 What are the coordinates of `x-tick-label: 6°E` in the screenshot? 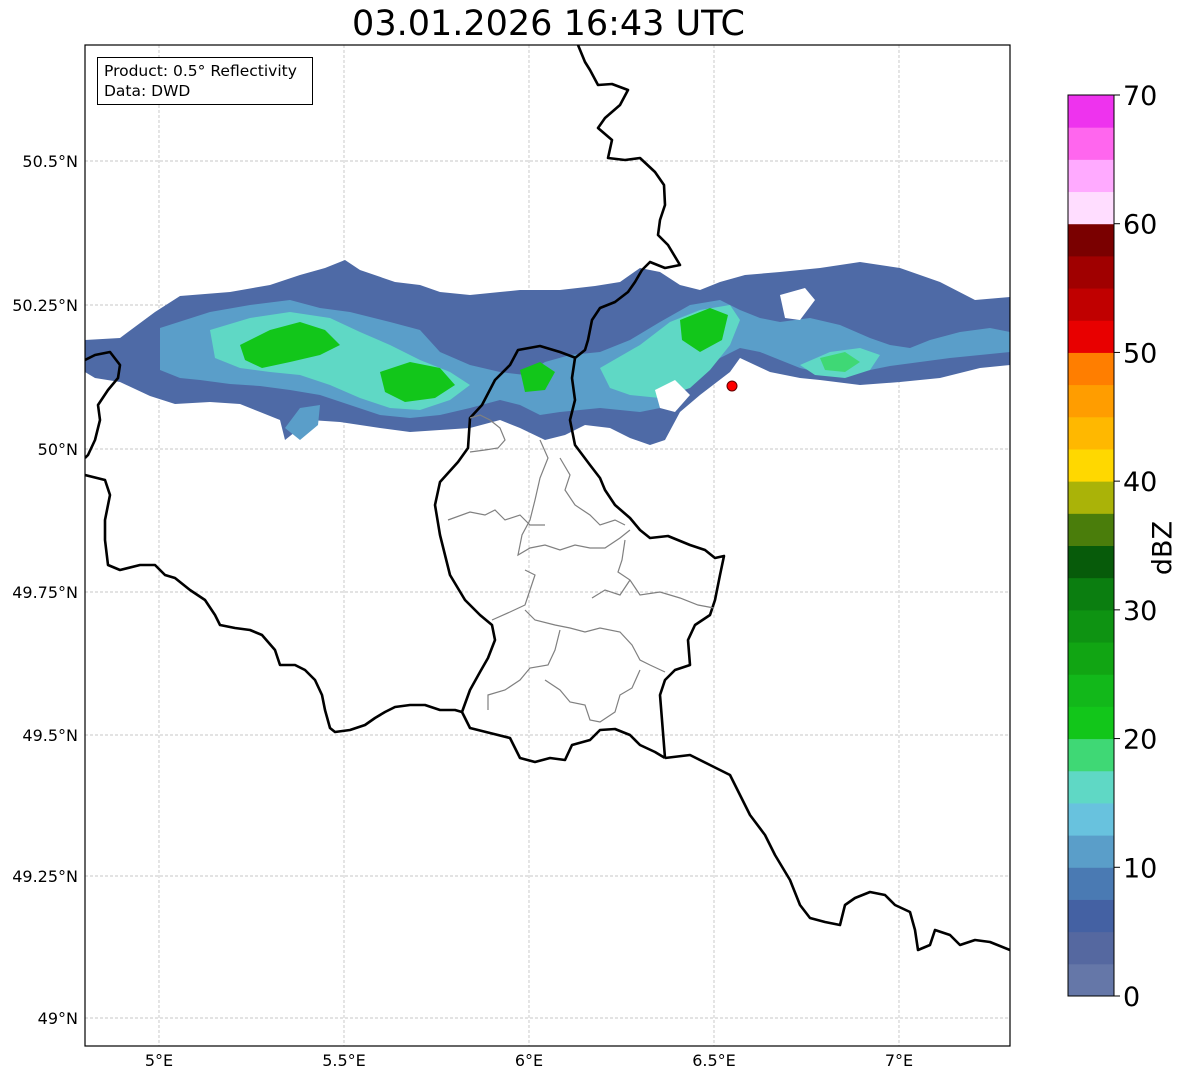 It's located at (529, 1060).